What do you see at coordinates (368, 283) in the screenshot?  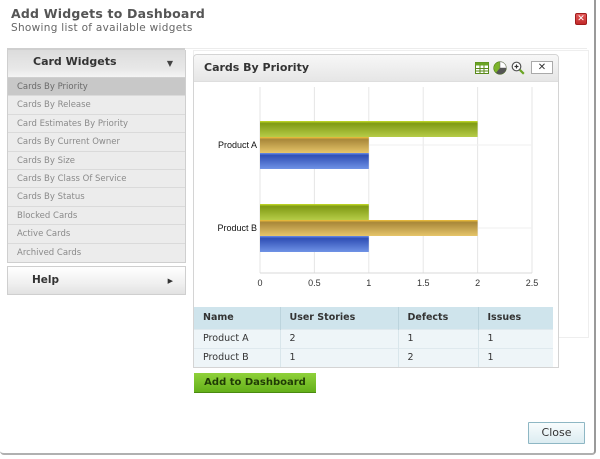 I see `x-tick-label: 1` at bounding box center [368, 283].